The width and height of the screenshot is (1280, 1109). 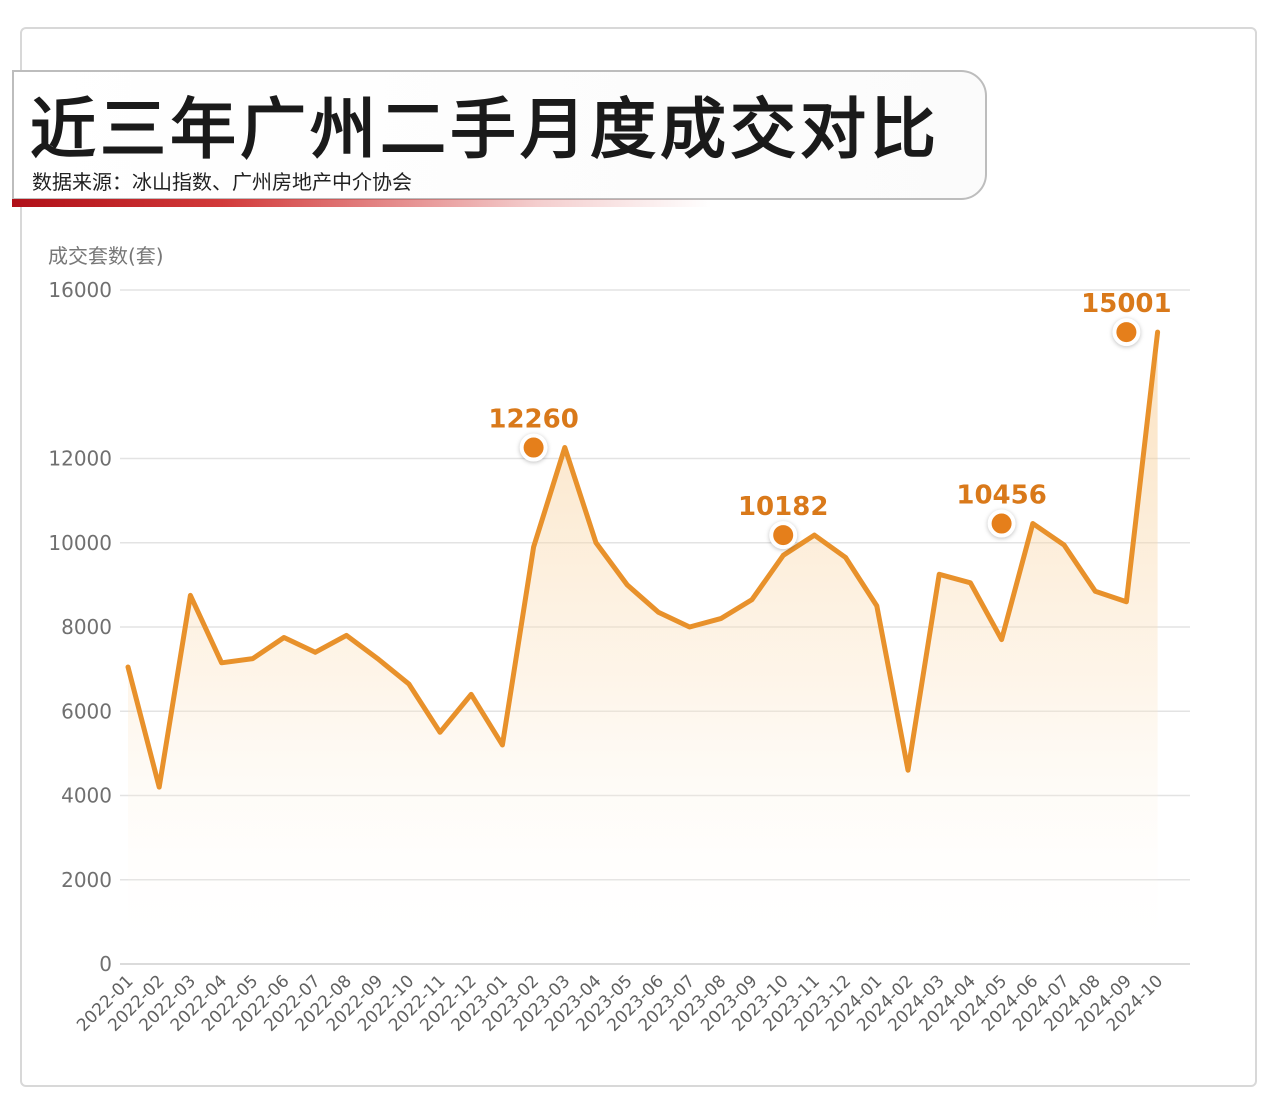 I want to click on title-accent-bar, so click(x=362, y=203).